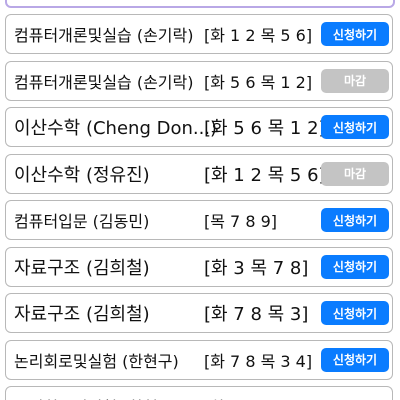 This screenshot has height=400, width=400. I want to click on course-card: 컴퓨터개론및실습 (손기락) [화 5 6 목 1 2] 마감, so click(199, 80).